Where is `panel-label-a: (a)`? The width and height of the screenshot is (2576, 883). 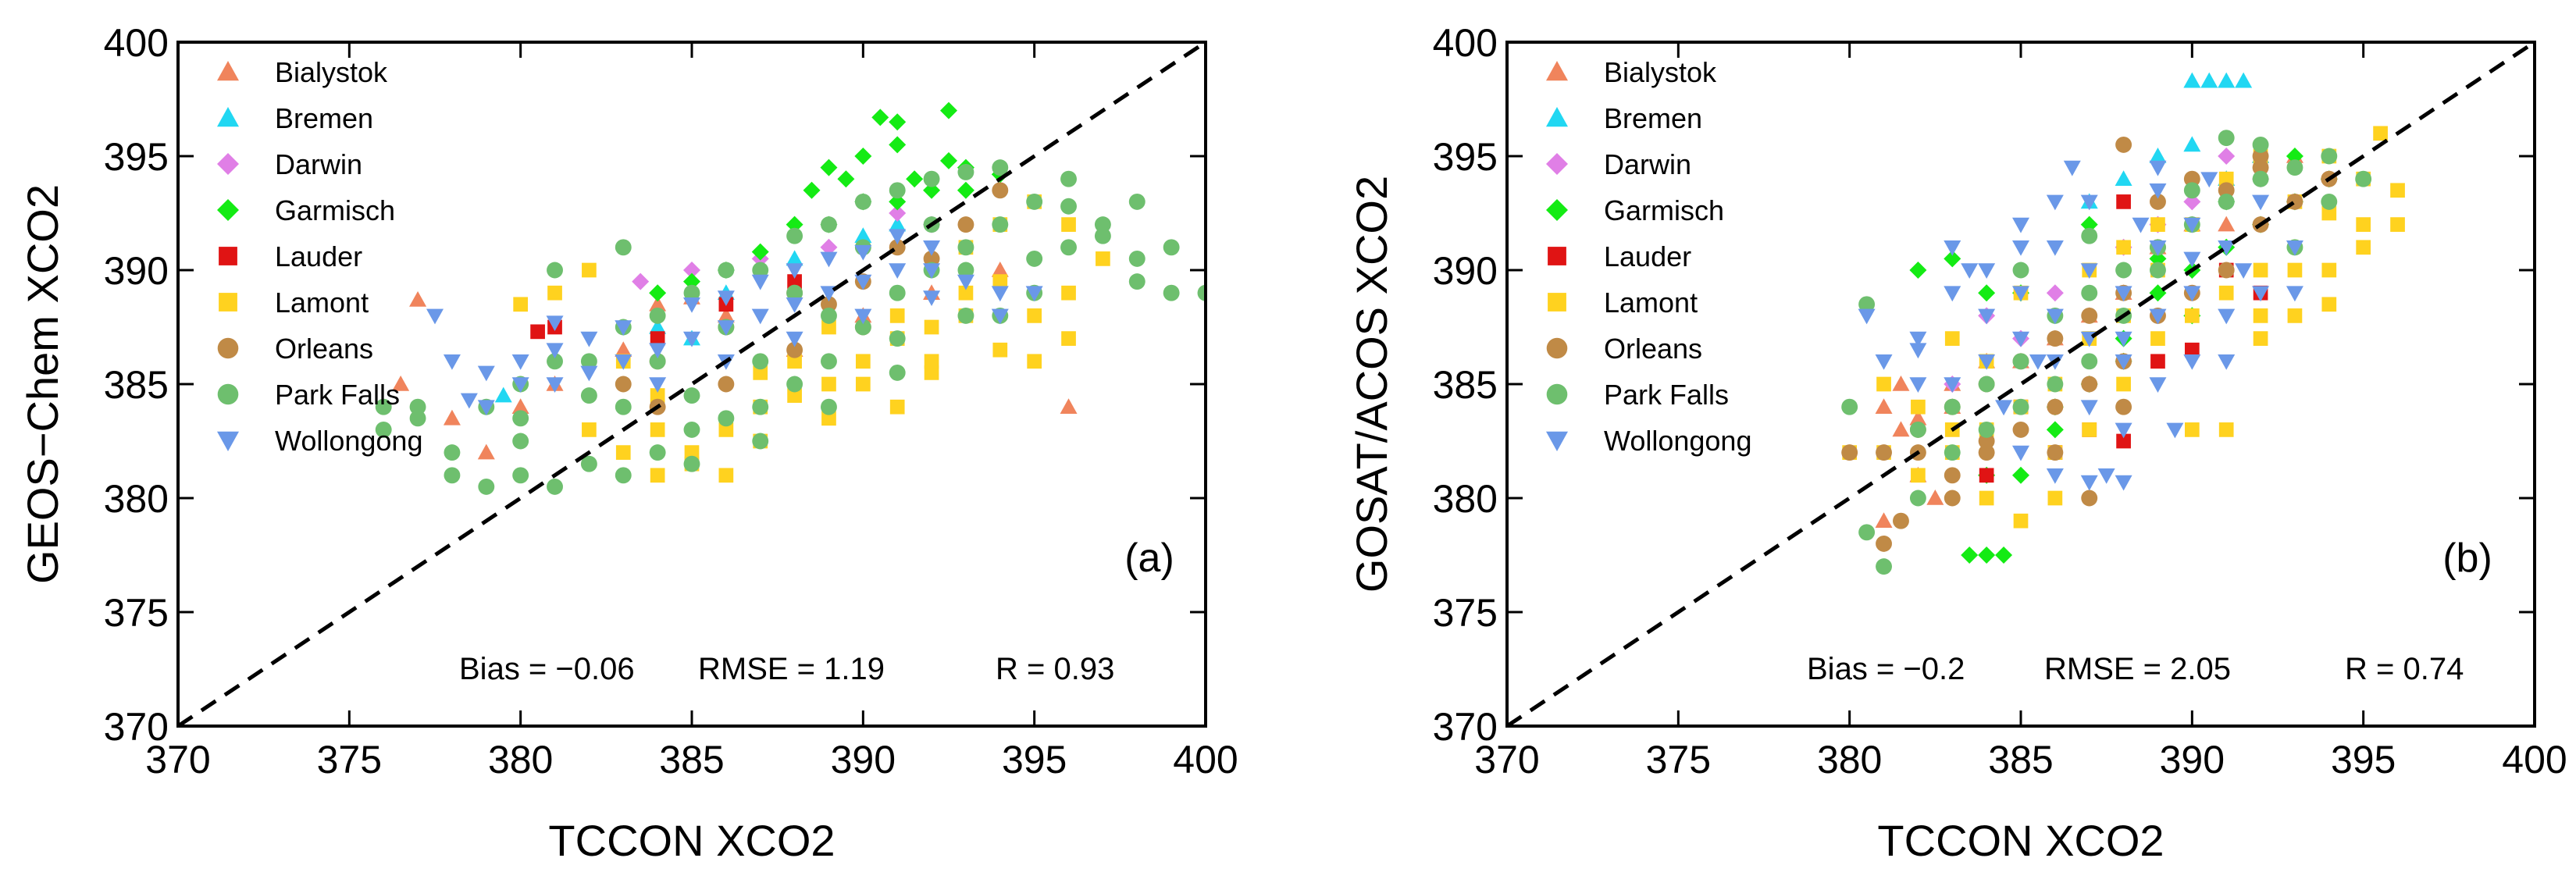
panel-label-a: (a) is located at coordinates (1149, 558).